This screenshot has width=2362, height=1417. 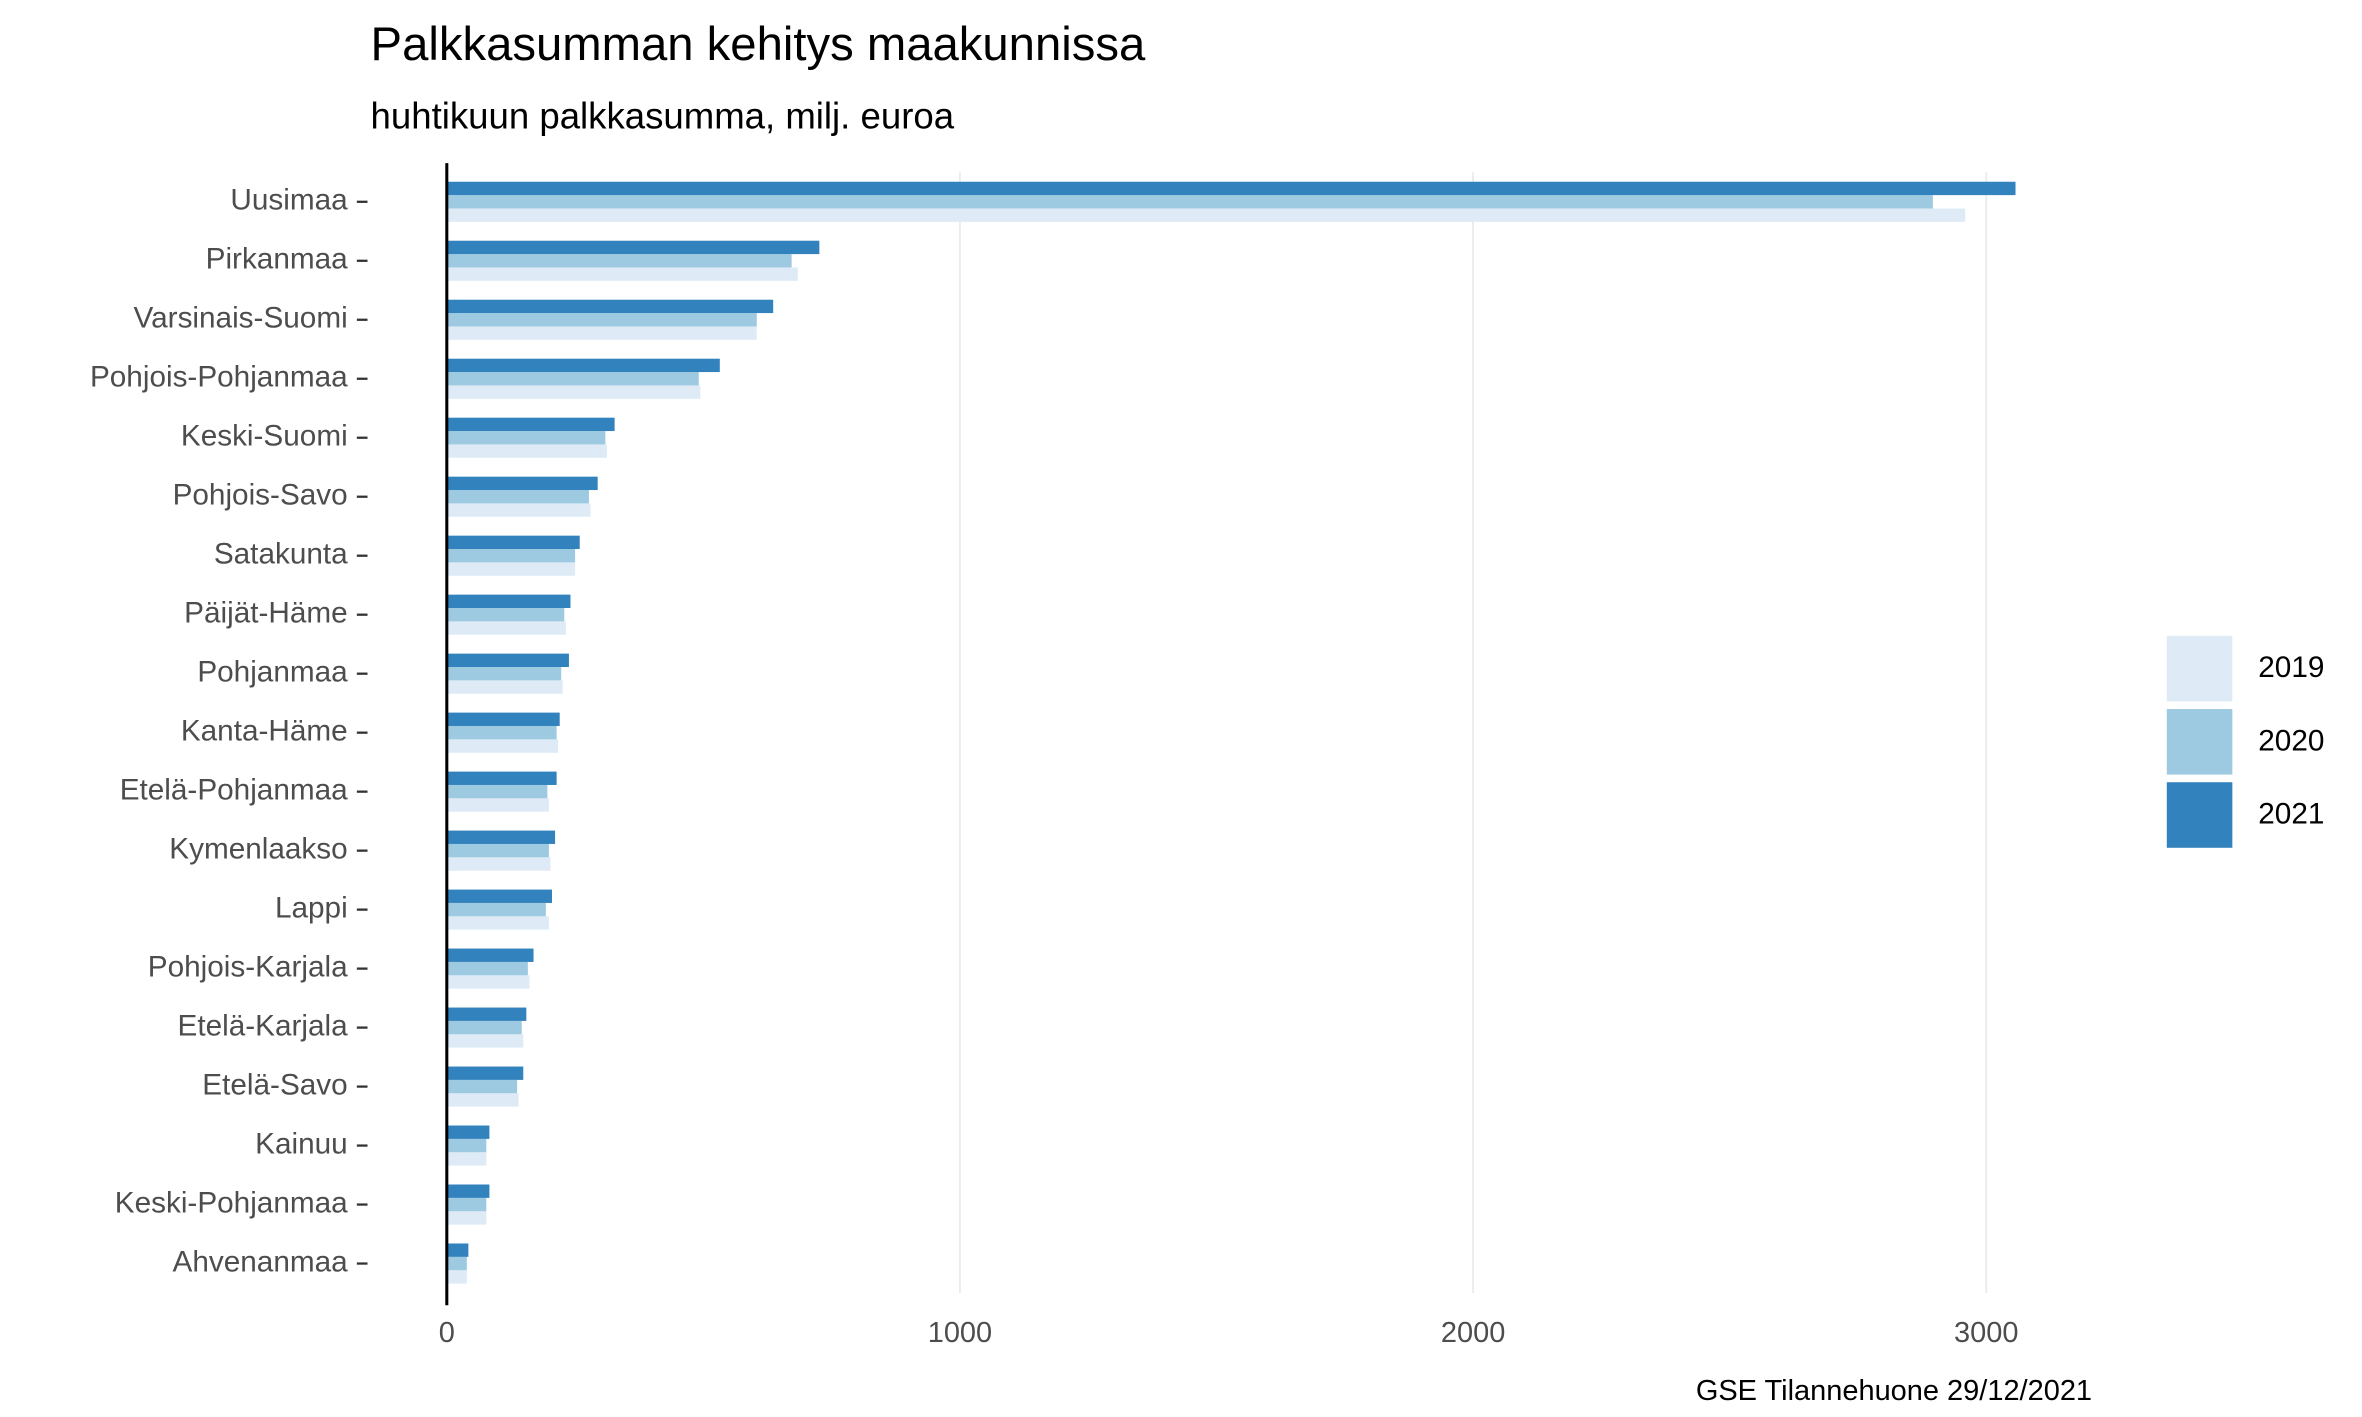 I want to click on y-tick-label: Kanta-Häme, so click(x=264, y=731).